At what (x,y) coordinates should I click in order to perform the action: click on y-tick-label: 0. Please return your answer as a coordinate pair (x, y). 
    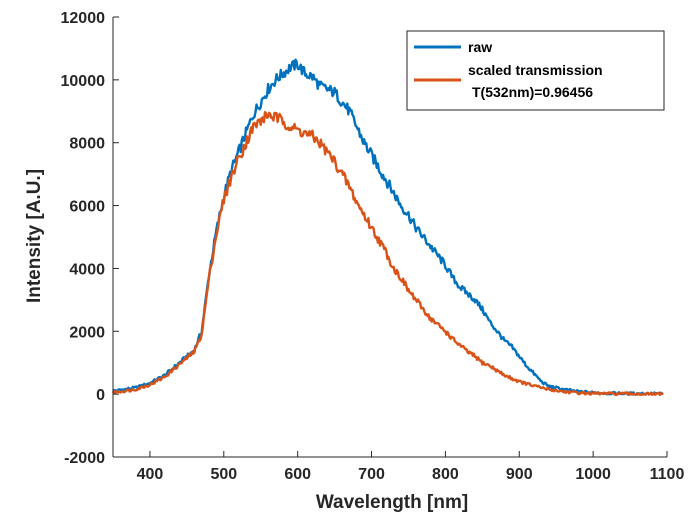
    Looking at the image, I should click on (100, 395).